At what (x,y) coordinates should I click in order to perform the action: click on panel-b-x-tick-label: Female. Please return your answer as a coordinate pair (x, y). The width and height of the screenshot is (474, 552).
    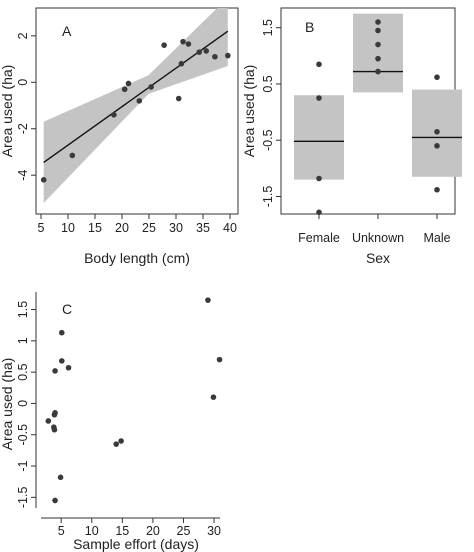
    Looking at the image, I should click on (319, 238).